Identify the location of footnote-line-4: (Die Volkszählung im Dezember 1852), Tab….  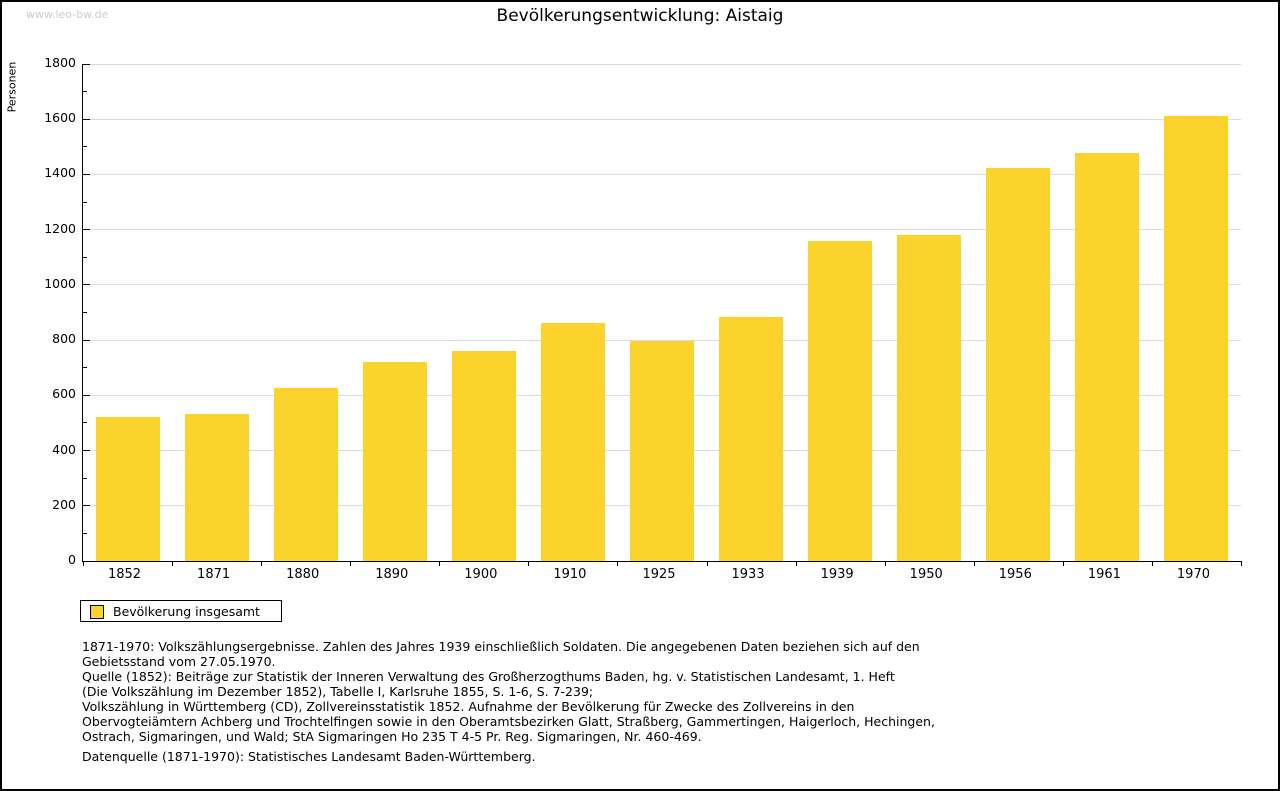
(338, 691).